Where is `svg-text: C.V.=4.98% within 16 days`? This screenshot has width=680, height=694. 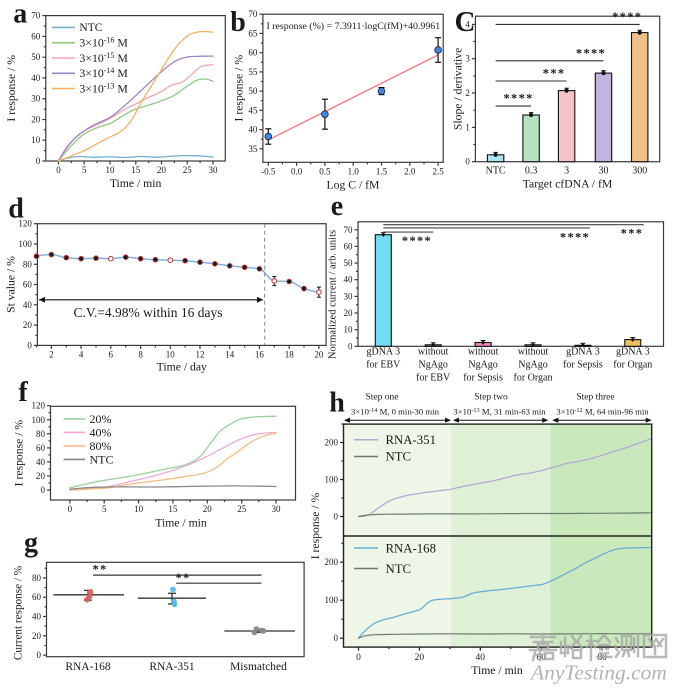 svg-text: C.V.=4.98% within 16 days is located at coordinates (147, 312).